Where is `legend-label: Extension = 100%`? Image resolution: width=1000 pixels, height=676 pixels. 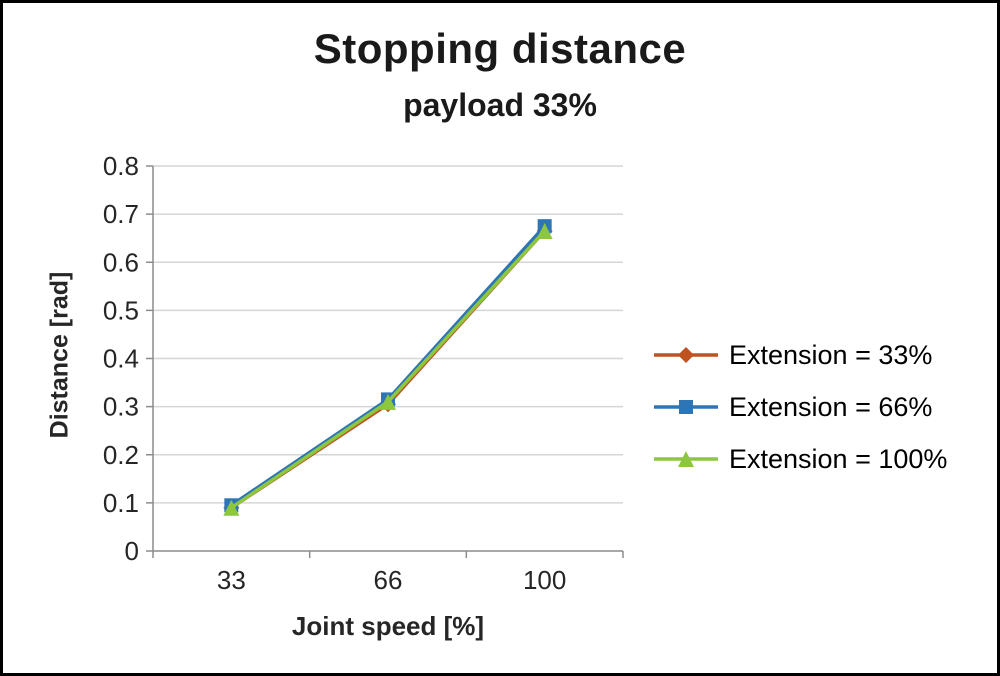 legend-label: Extension = 100% is located at coordinates (838, 458).